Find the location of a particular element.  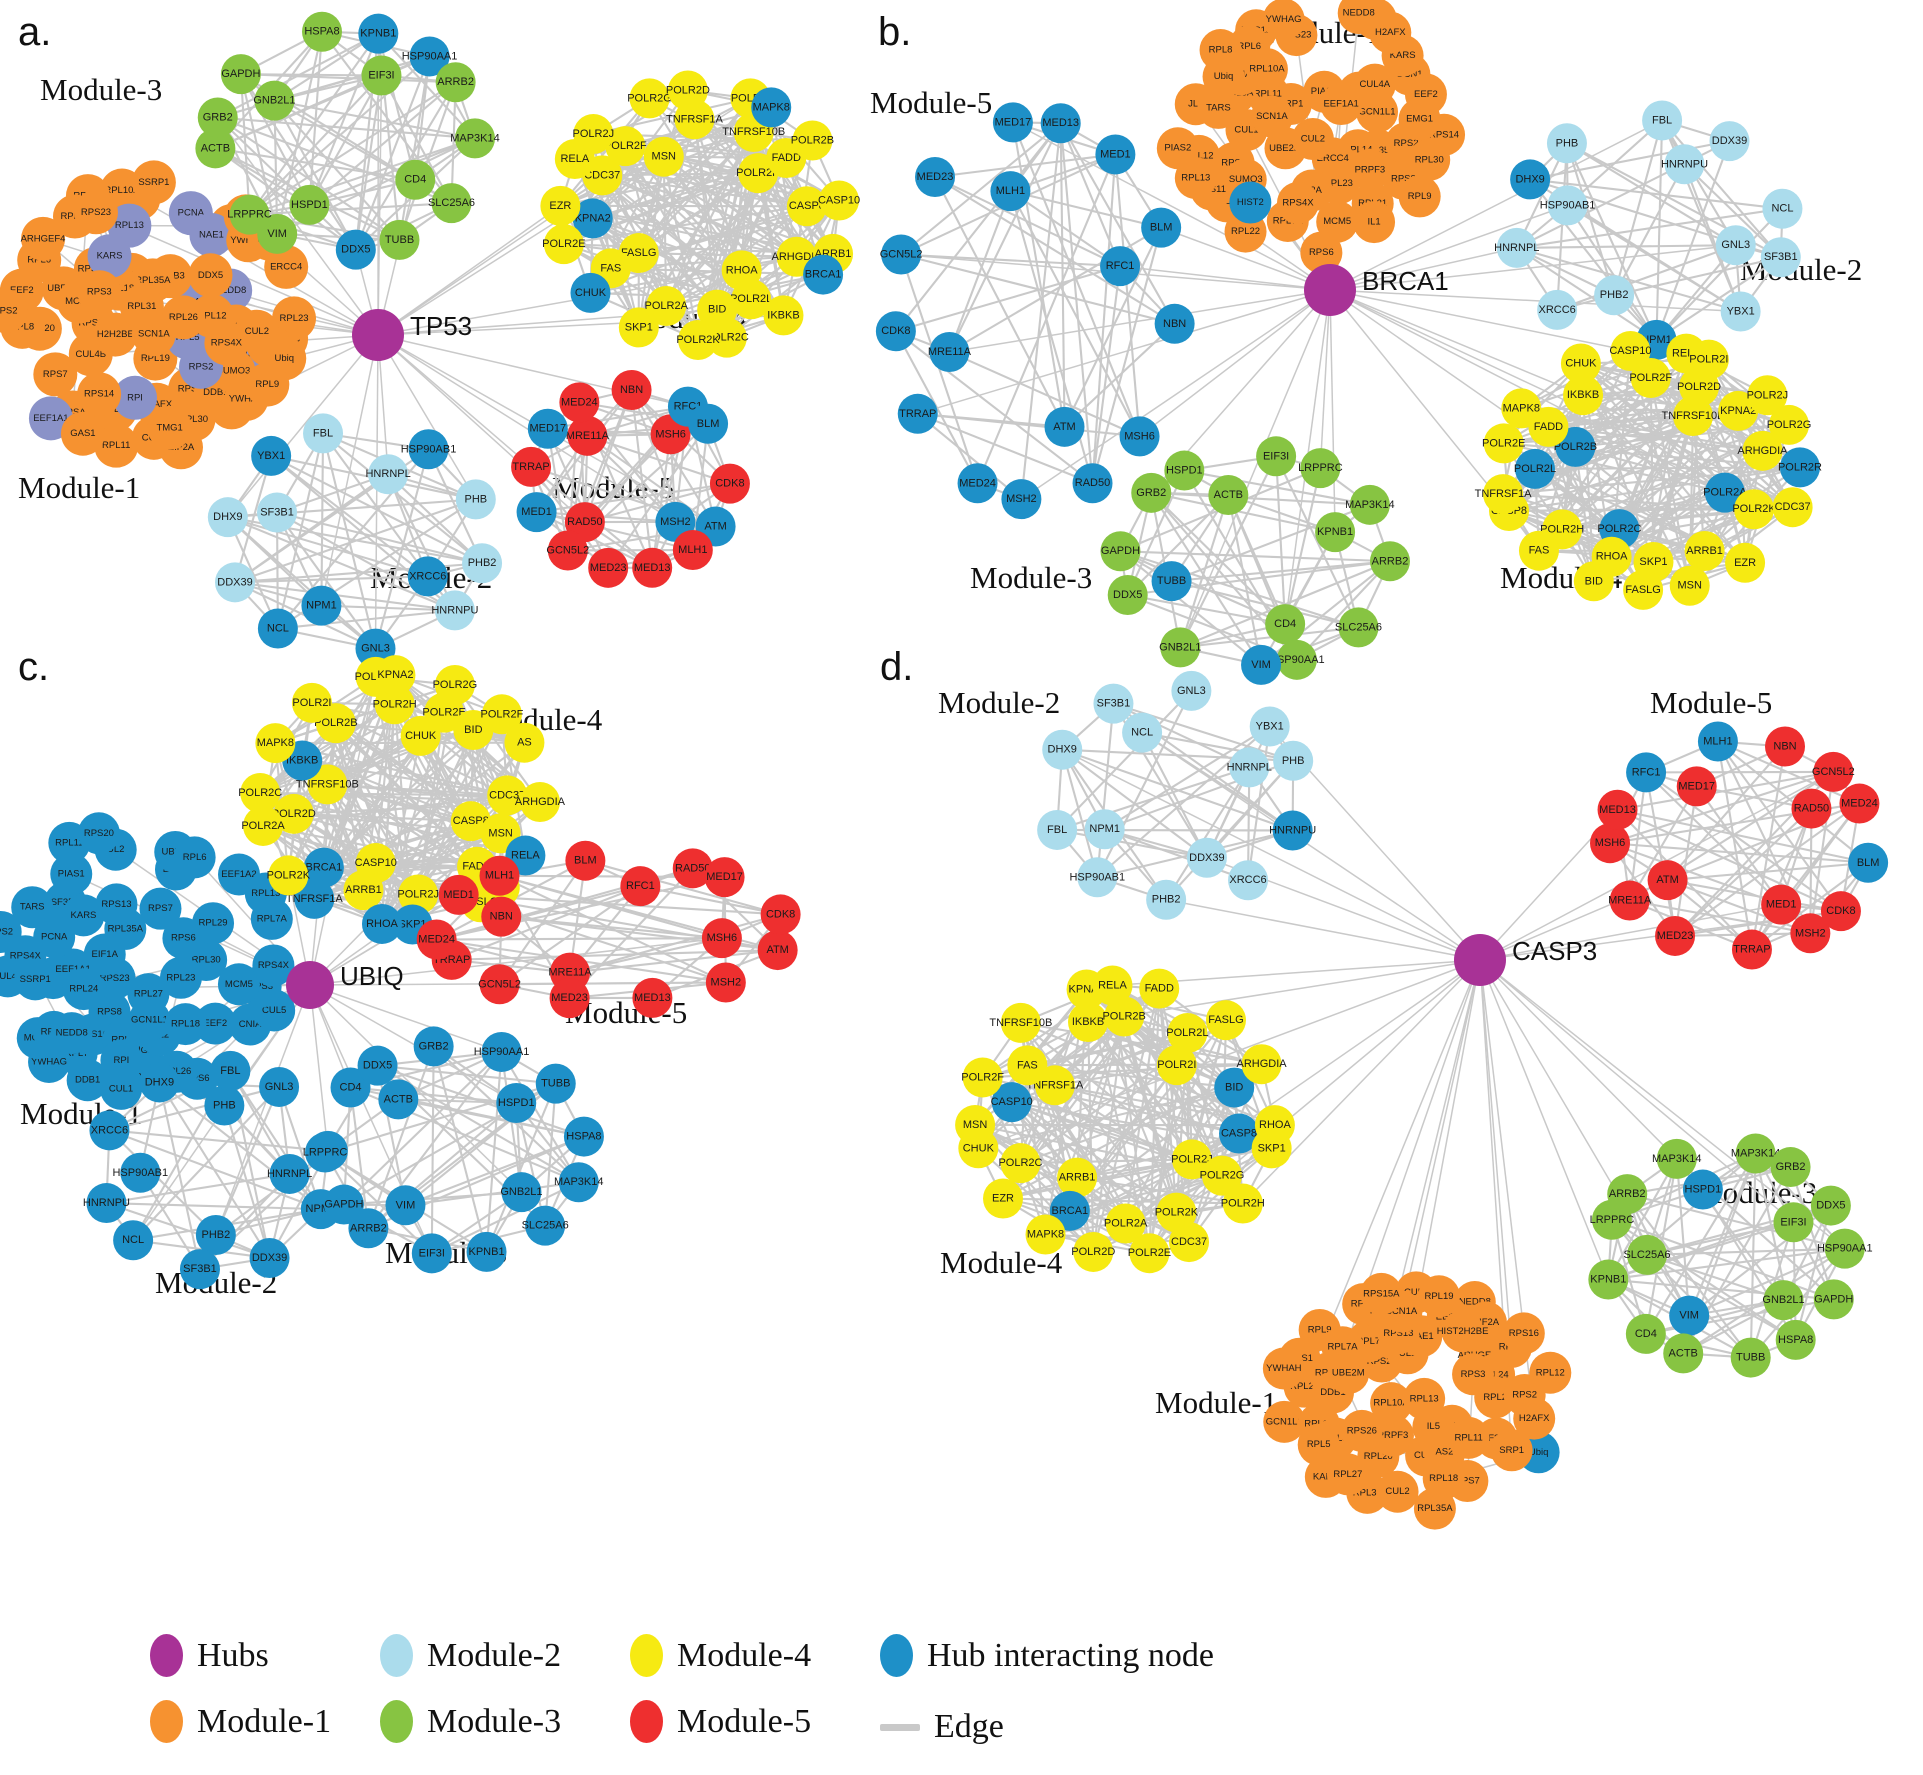

network-node: RPS13 is located at coordinates (116, 904).